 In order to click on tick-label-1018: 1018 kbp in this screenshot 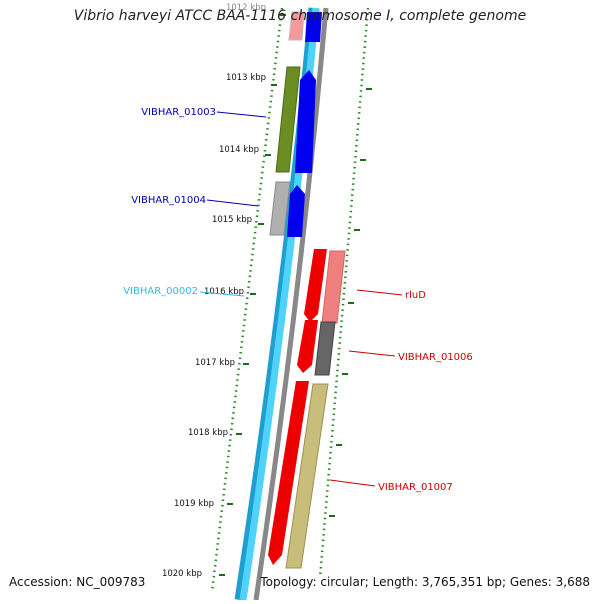, I will do `click(208, 433)`.